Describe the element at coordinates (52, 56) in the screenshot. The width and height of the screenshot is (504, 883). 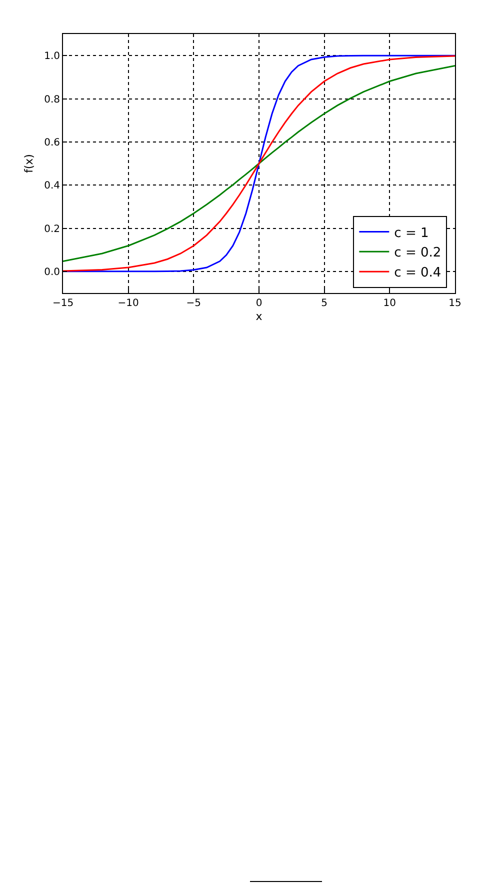
I see `y-tick-label: 1.0` at that location.